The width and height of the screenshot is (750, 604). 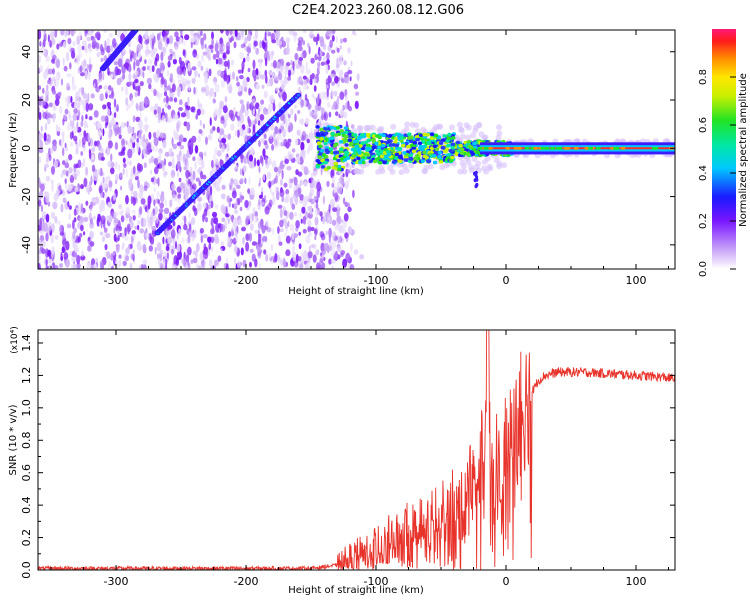 I want to click on y-tick-label: 0, so click(x=26, y=148).